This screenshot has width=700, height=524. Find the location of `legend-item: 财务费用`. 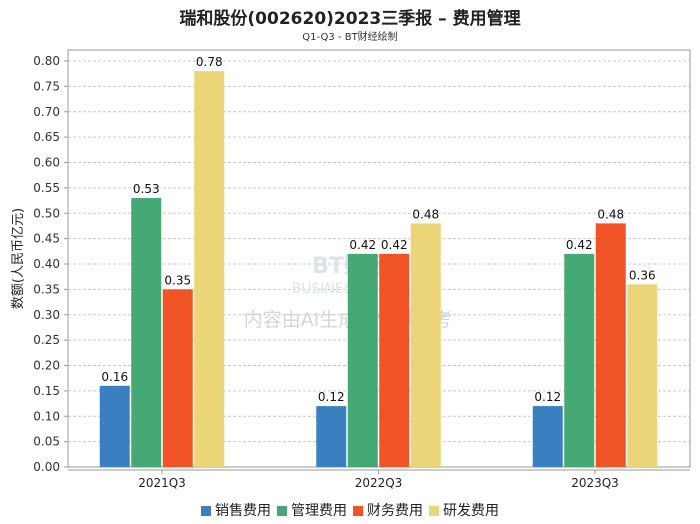

legend-item: 财务费用 is located at coordinates (388, 511).